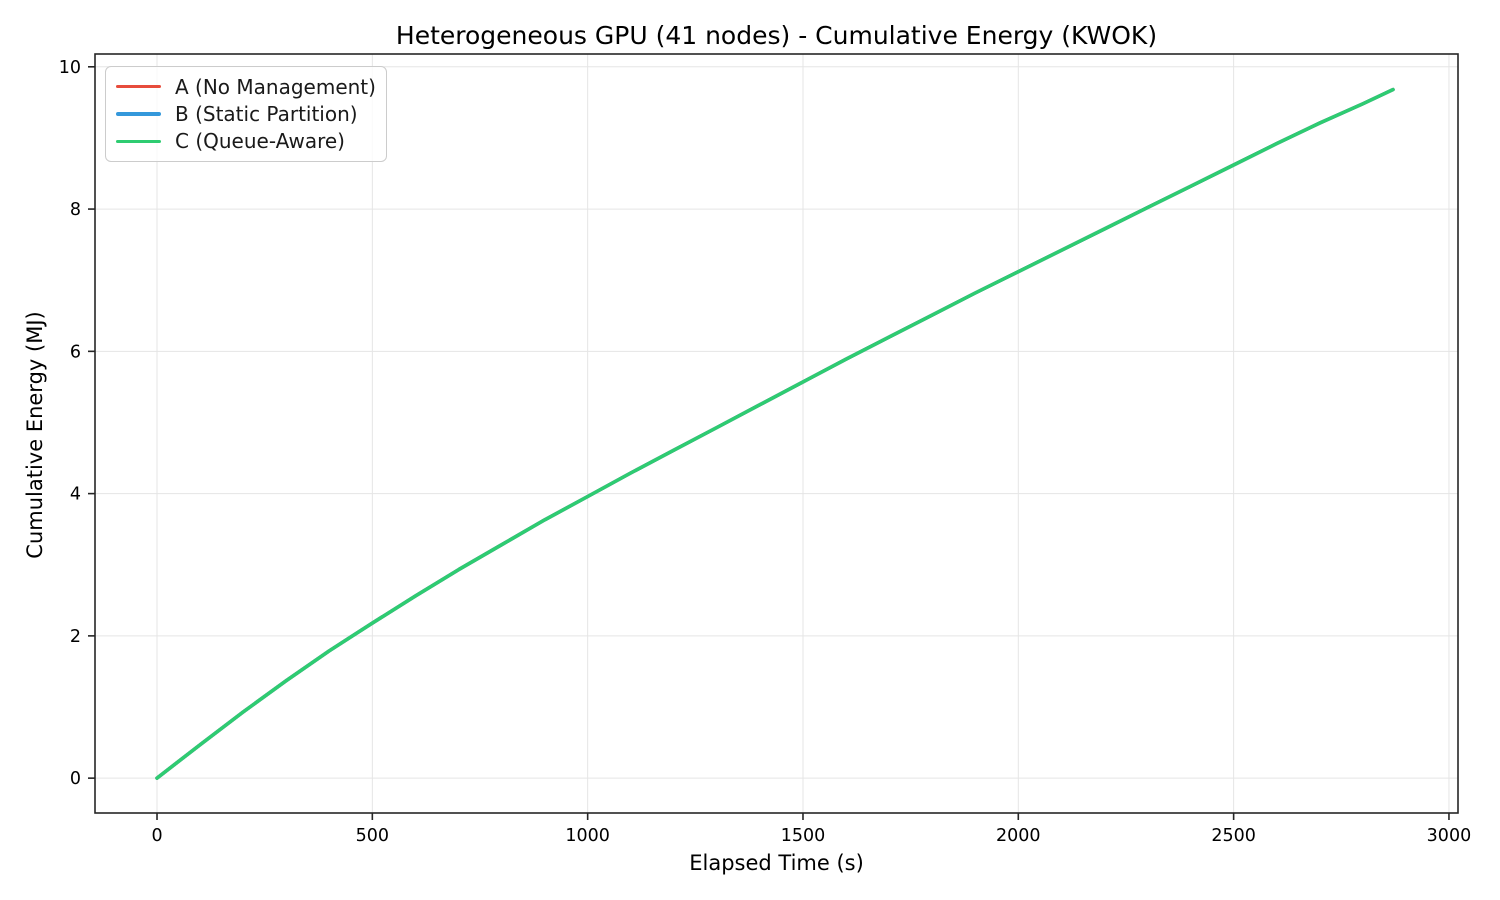  What do you see at coordinates (803, 836) in the screenshot?
I see `x-tick-label: 1500` at bounding box center [803, 836].